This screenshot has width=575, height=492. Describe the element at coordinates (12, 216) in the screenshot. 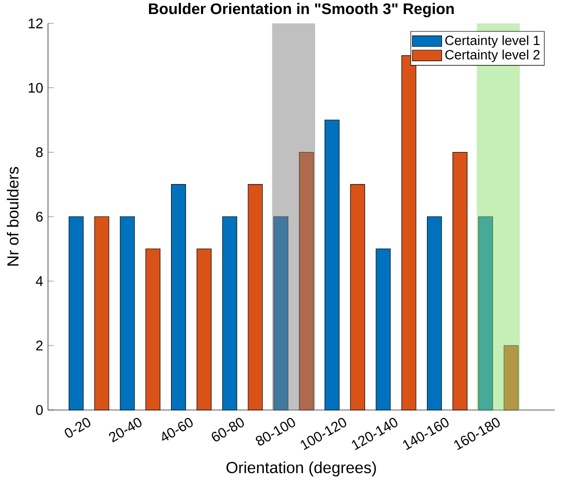

I see `y-axis-title: Nr of boulders` at that location.